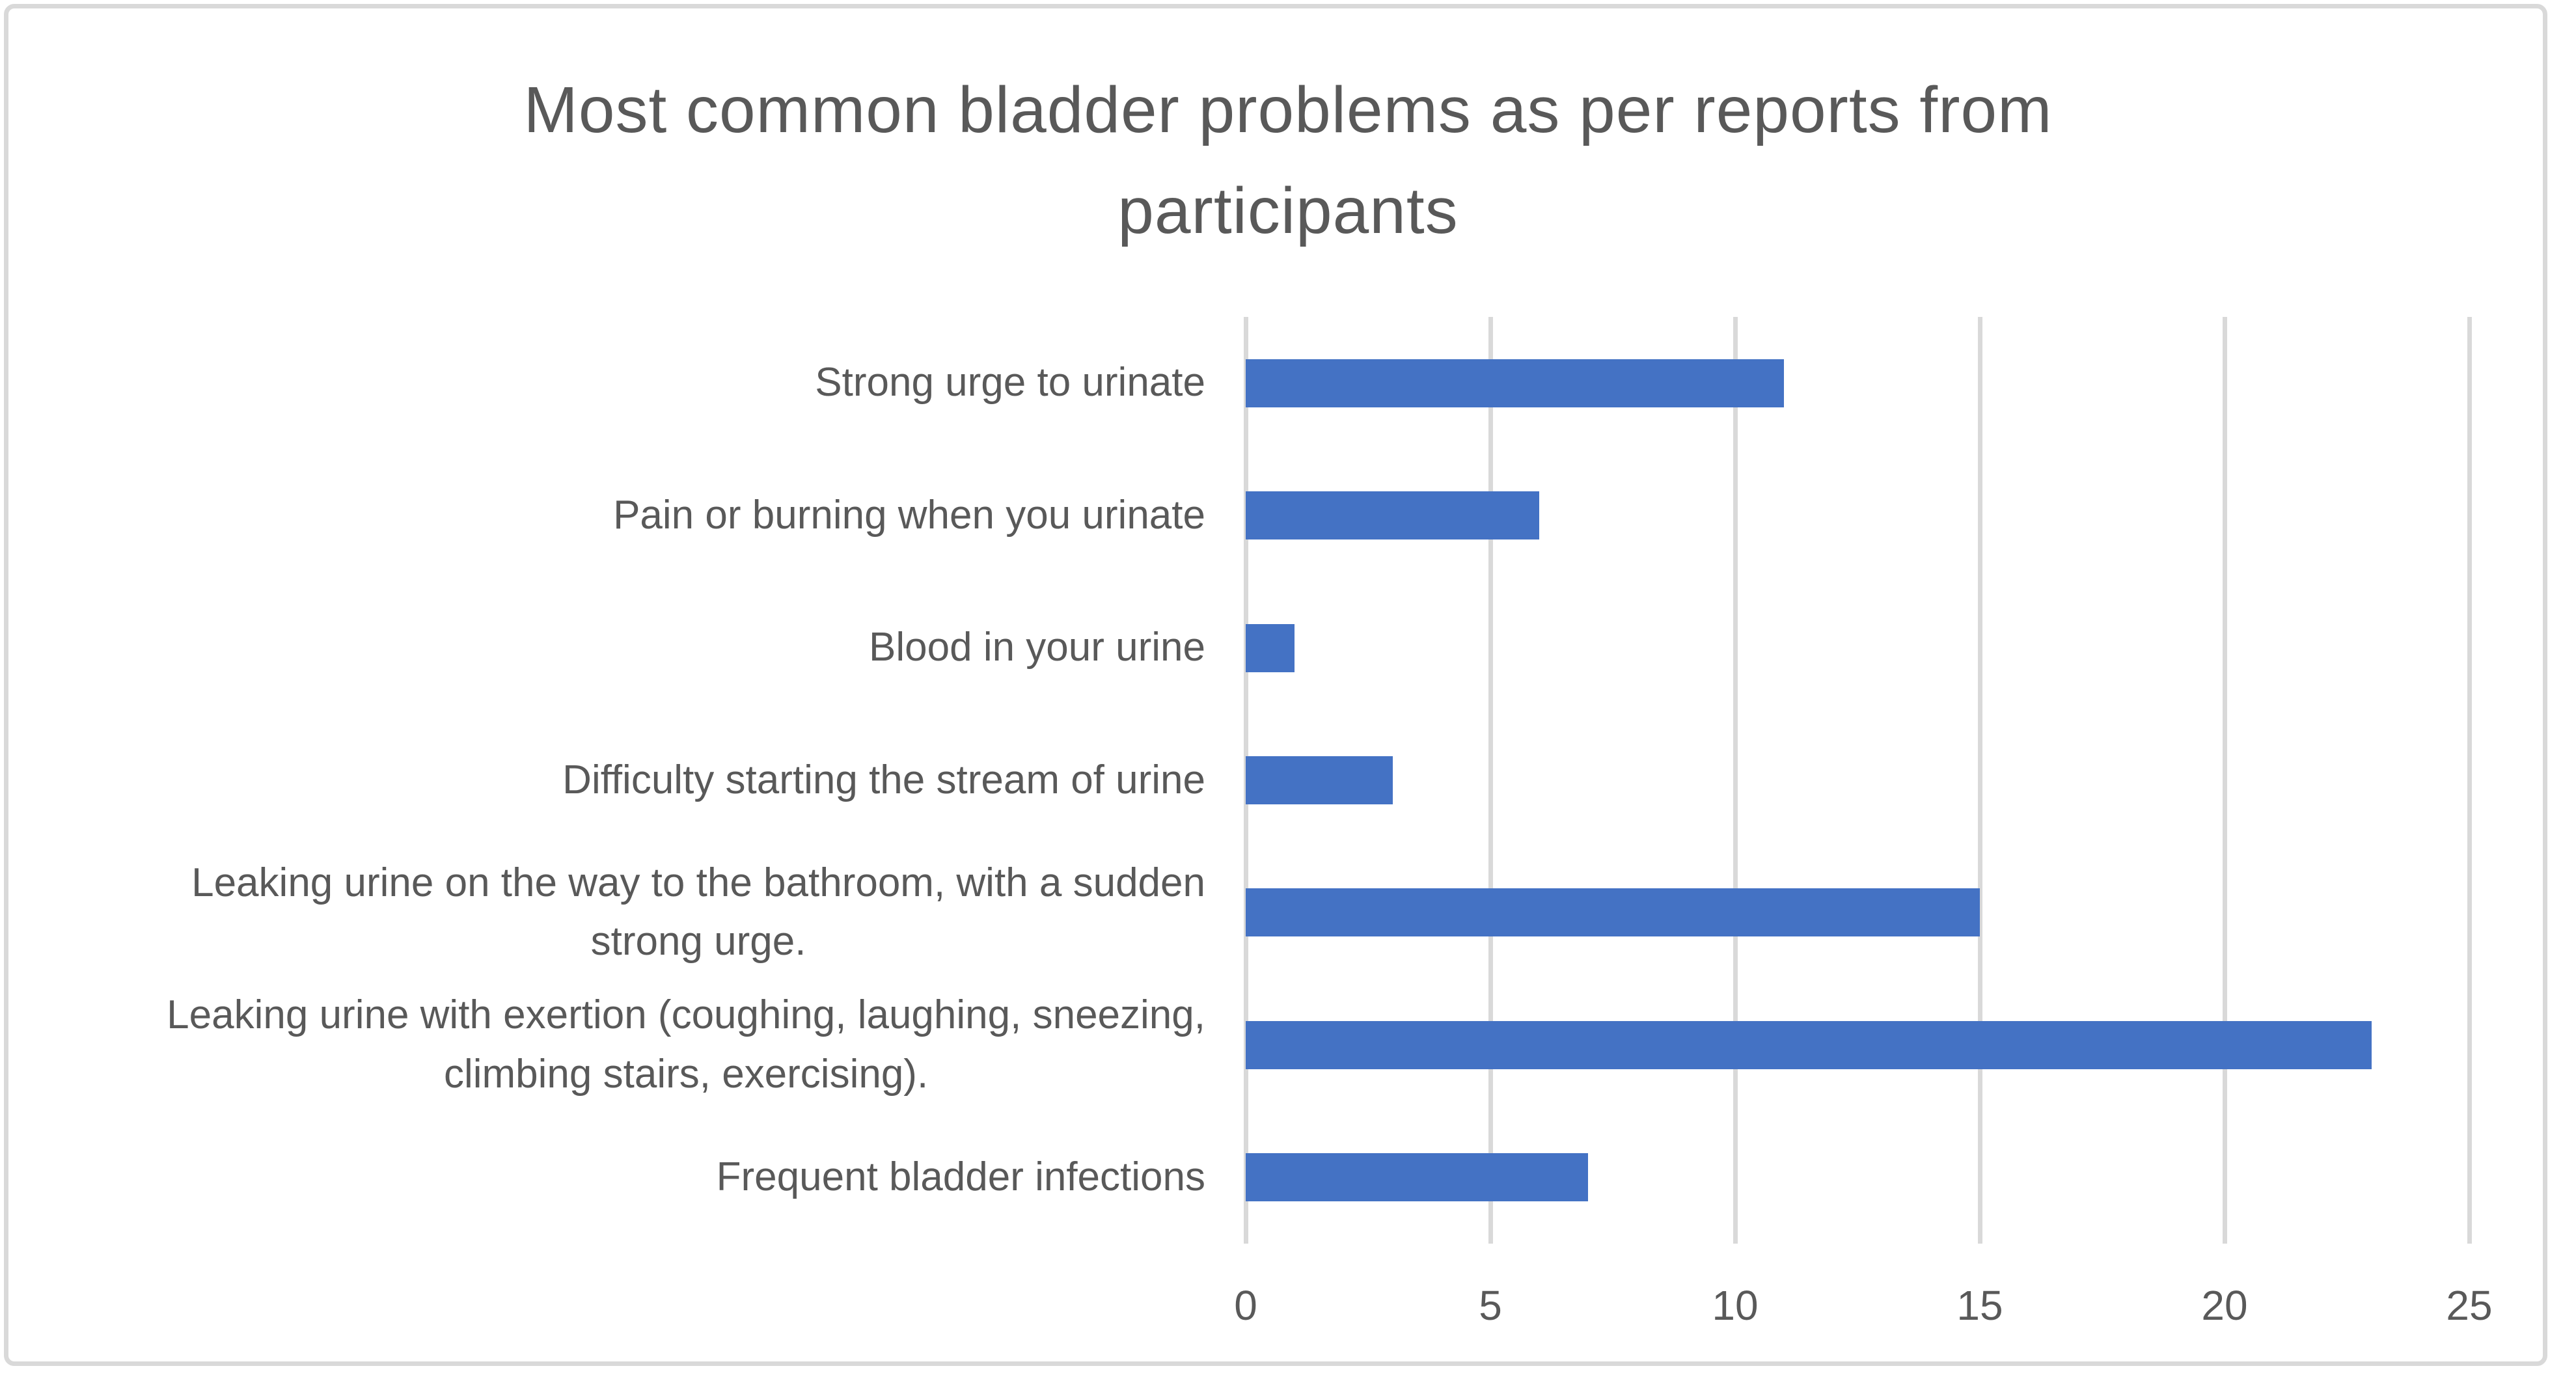 This screenshot has height=1392, width=2576. I want to click on x-tick-label-20: 20, so click(2225, 1305).